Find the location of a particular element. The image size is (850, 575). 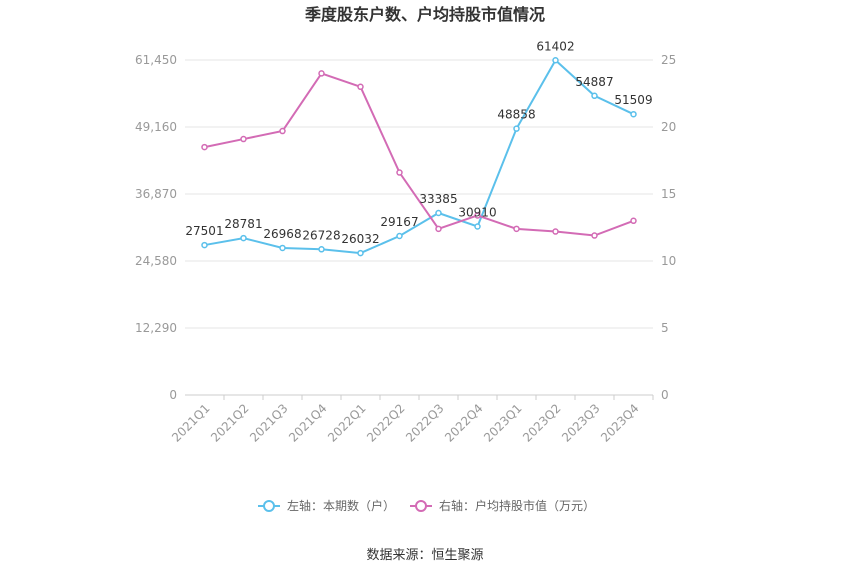

left-tick-label: 12,290 is located at coordinates (156, 328).